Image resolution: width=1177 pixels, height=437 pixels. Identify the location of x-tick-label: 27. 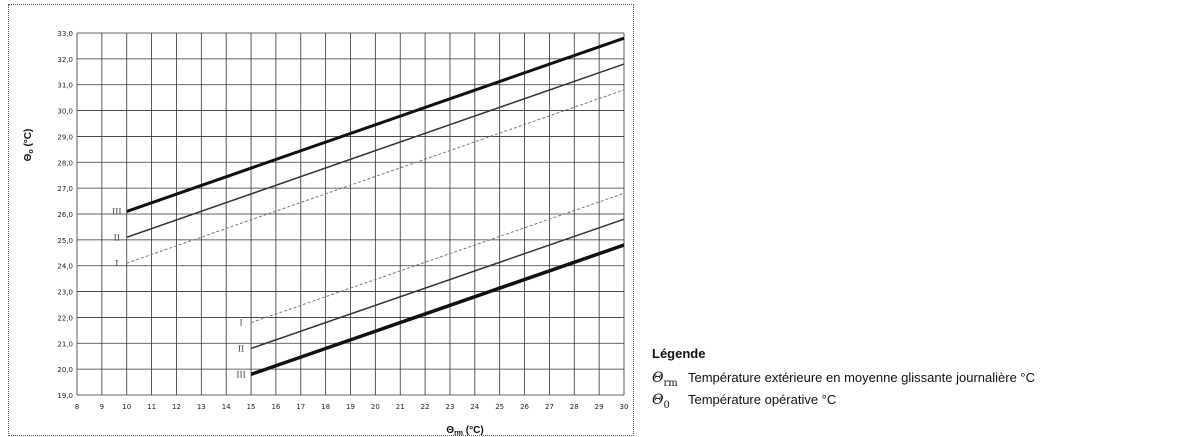
(549, 407).